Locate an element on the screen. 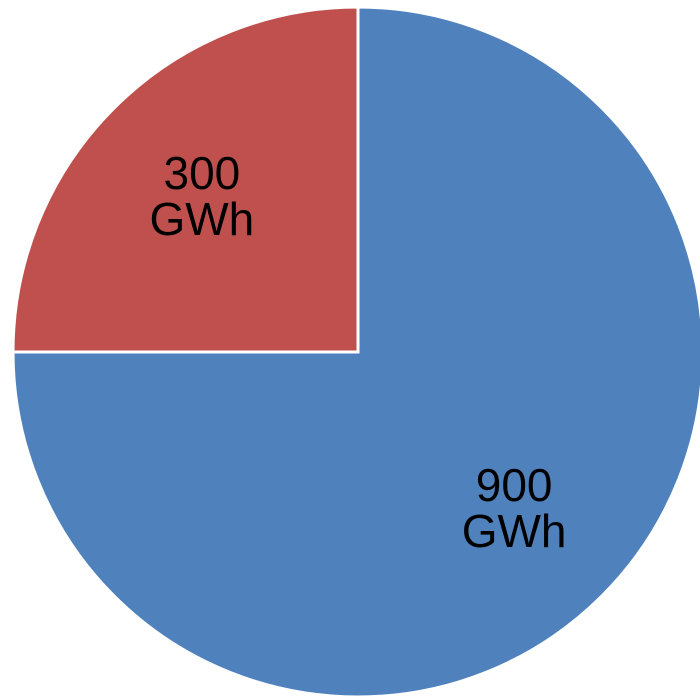  data-label-line: 900 is located at coordinates (514, 485).